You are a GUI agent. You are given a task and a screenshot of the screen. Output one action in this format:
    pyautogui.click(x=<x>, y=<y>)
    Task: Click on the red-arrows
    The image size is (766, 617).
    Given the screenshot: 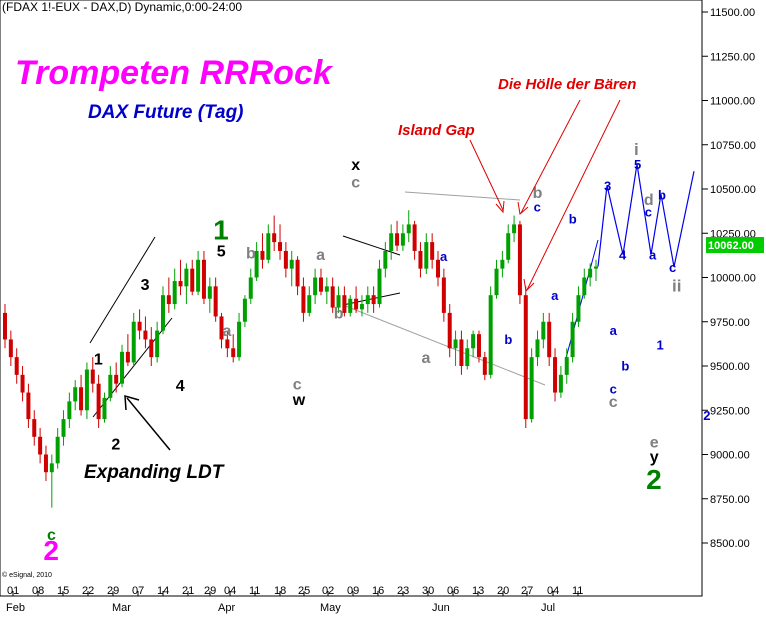 What is the action you would take?
    pyautogui.click(x=545, y=196)
    